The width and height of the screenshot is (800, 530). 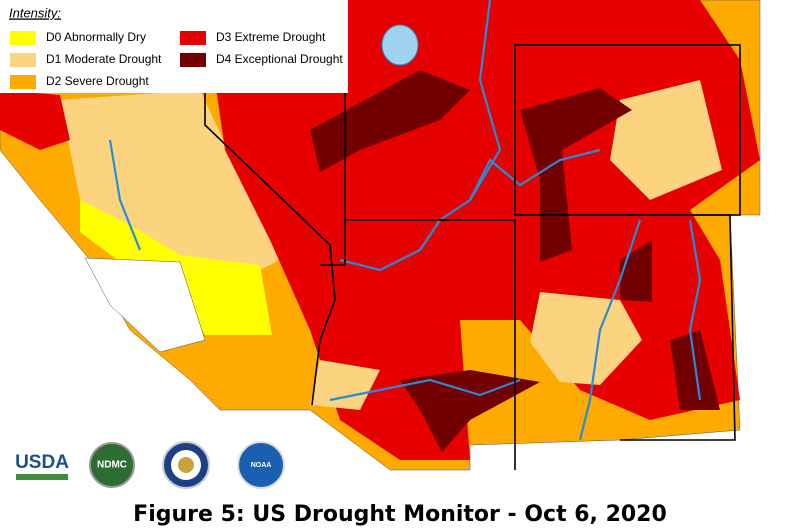 What do you see at coordinates (42, 462) in the screenshot?
I see `logo-usda: USDA` at bounding box center [42, 462].